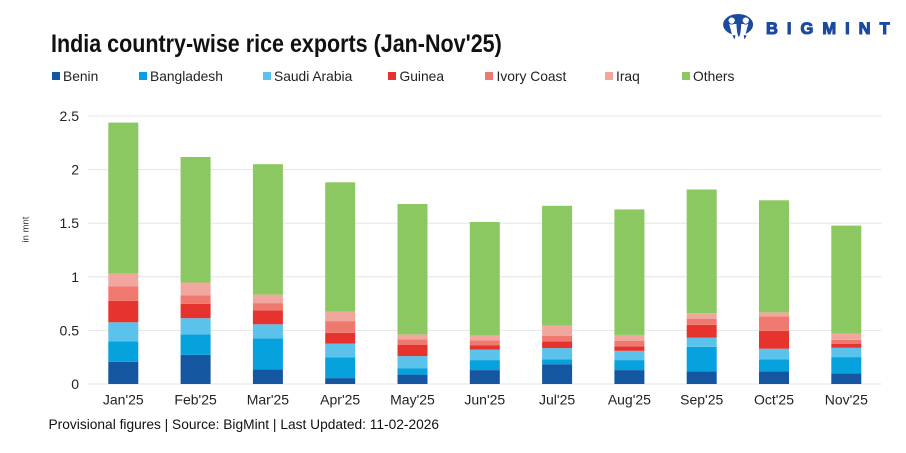 This screenshot has height=453, width=906. What do you see at coordinates (123, 400) in the screenshot?
I see `svg-text: Jan'25` at bounding box center [123, 400].